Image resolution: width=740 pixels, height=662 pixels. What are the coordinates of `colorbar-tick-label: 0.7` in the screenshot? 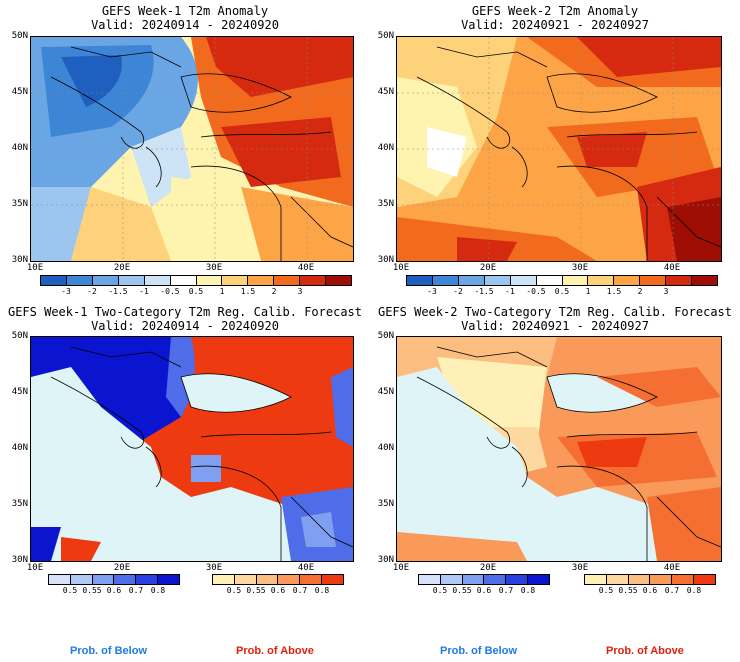 It's located at (300, 590).